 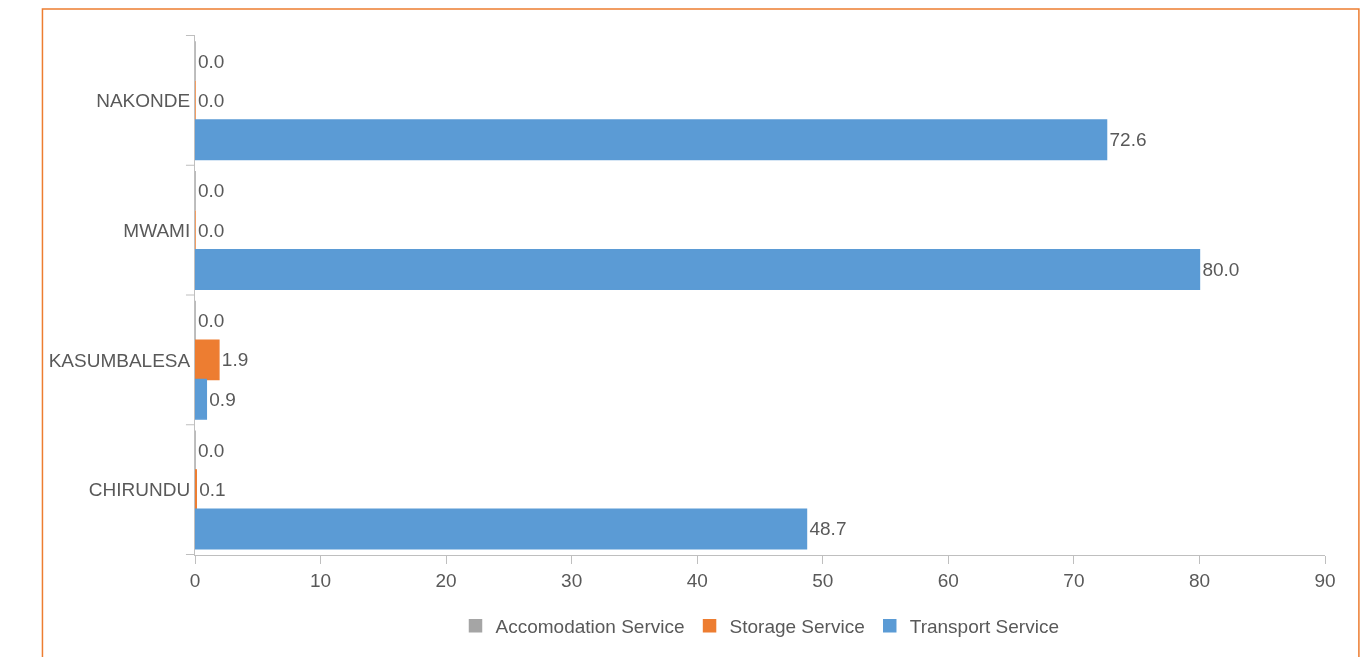 I want to click on x-tick-label: 40, so click(x=697, y=580).